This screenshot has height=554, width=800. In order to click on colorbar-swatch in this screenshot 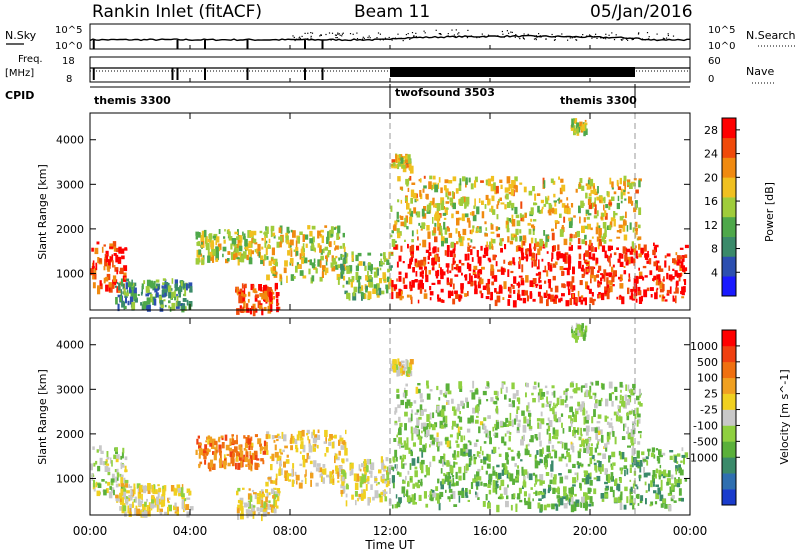, I will do `click(729, 354)`.